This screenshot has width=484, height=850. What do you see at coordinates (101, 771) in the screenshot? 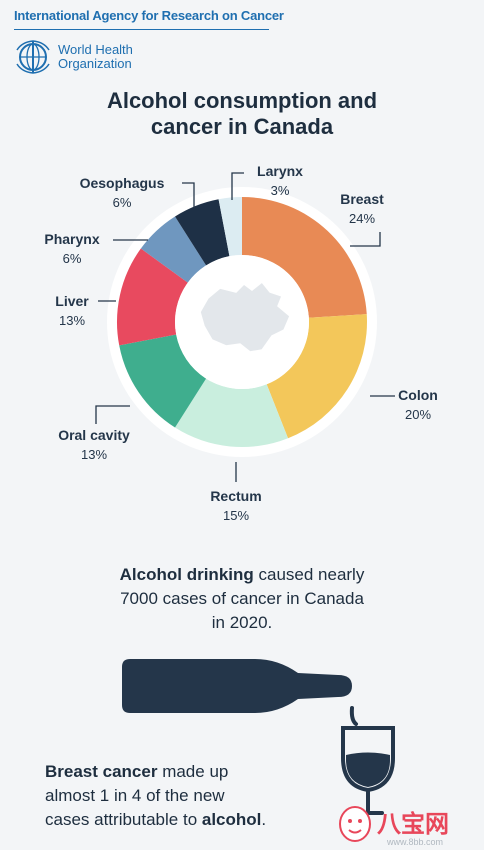
I see `stat2-bold: Breast cancer` at bounding box center [101, 771].